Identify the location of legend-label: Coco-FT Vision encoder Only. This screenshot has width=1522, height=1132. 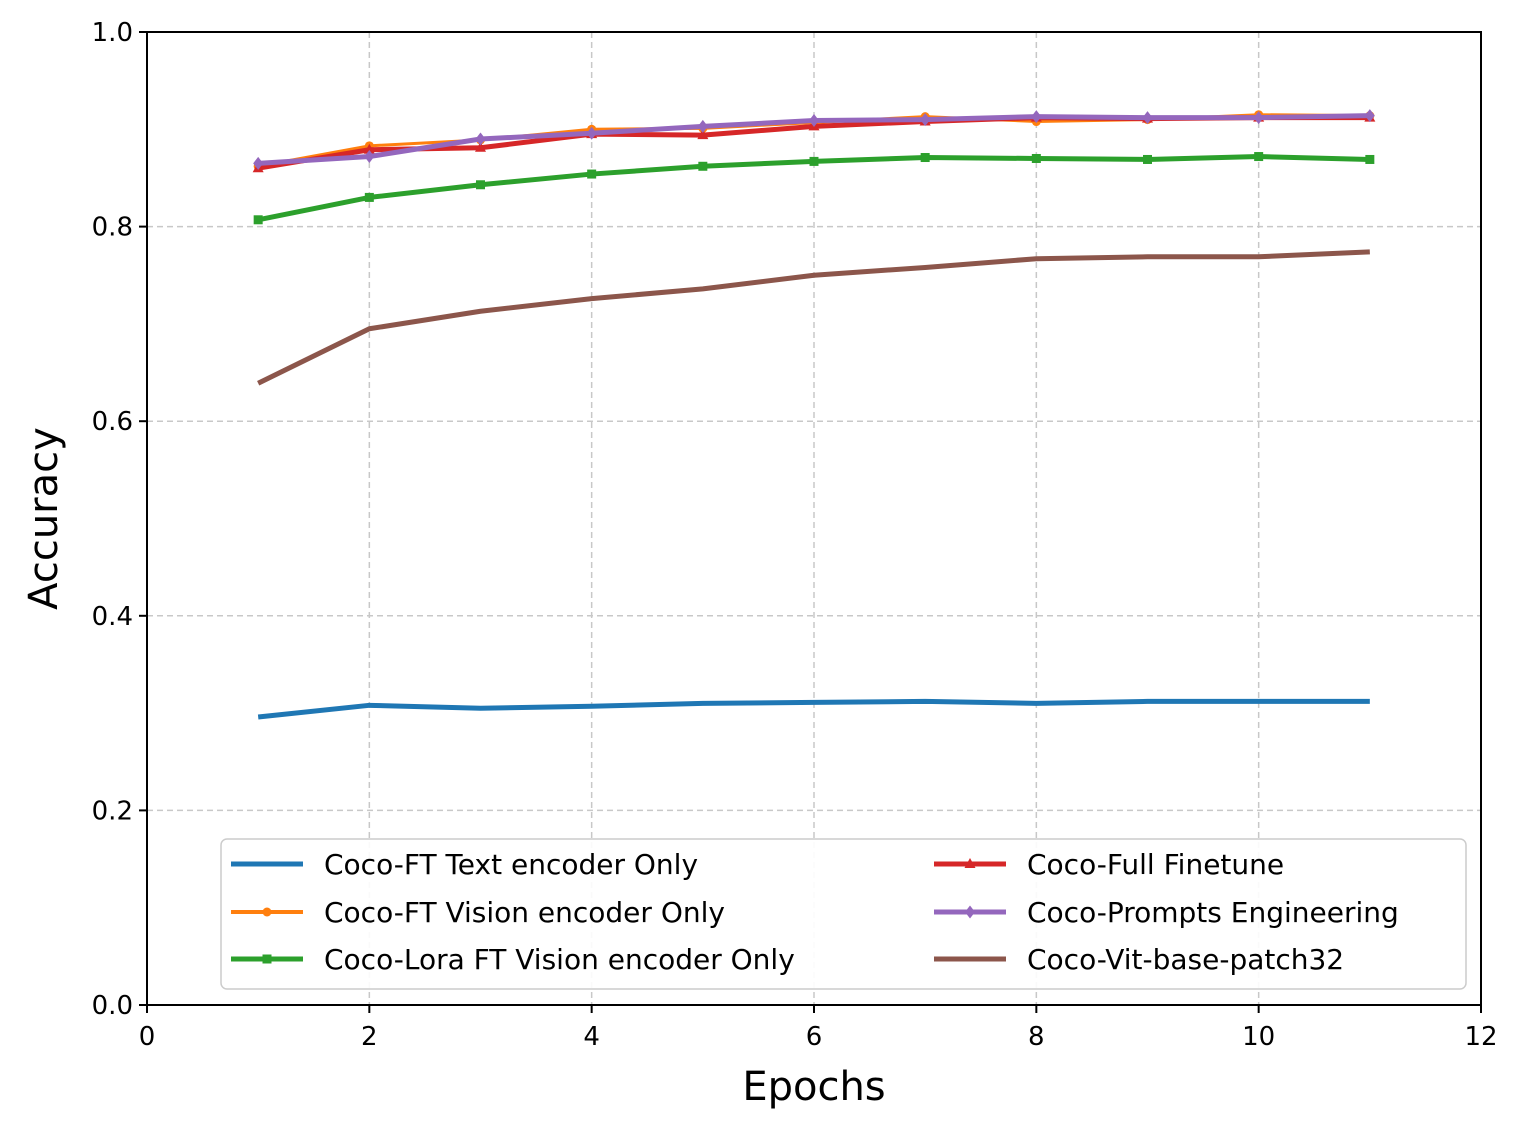
(524, 912).